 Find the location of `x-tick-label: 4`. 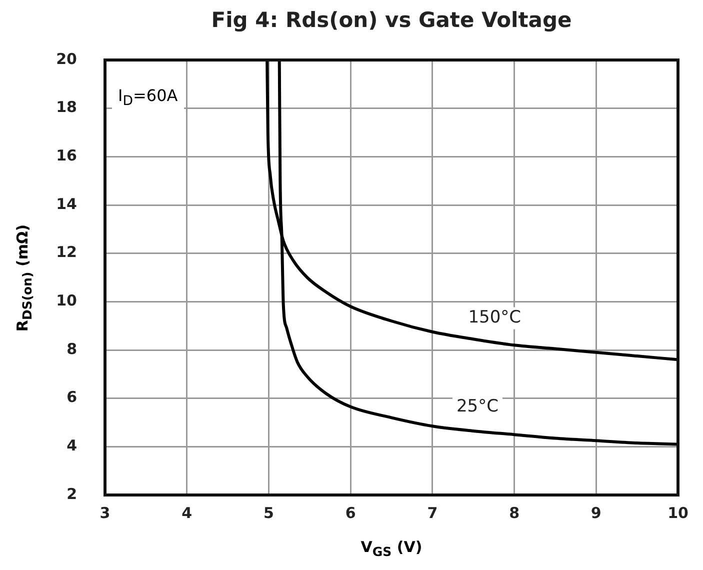

x-tick-label: 4 is located at coordinates (187, 513).